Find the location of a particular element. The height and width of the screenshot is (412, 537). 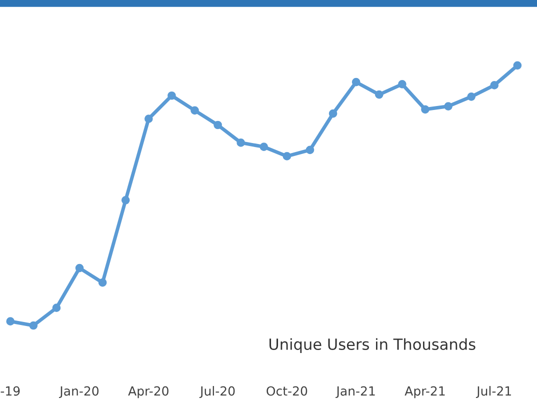

x-tick-label: Jul-21 is located at coordinates (493, 392).